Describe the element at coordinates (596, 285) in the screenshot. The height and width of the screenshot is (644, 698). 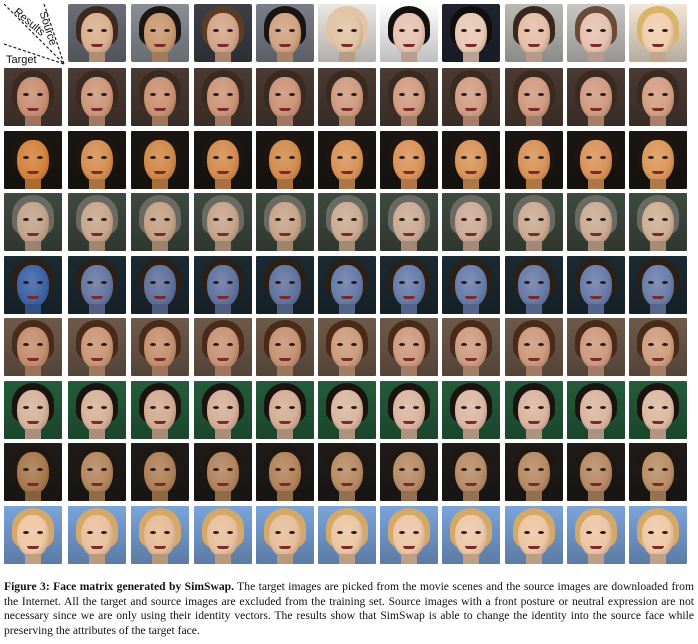
I see `result-face-r4-c9` at that location.